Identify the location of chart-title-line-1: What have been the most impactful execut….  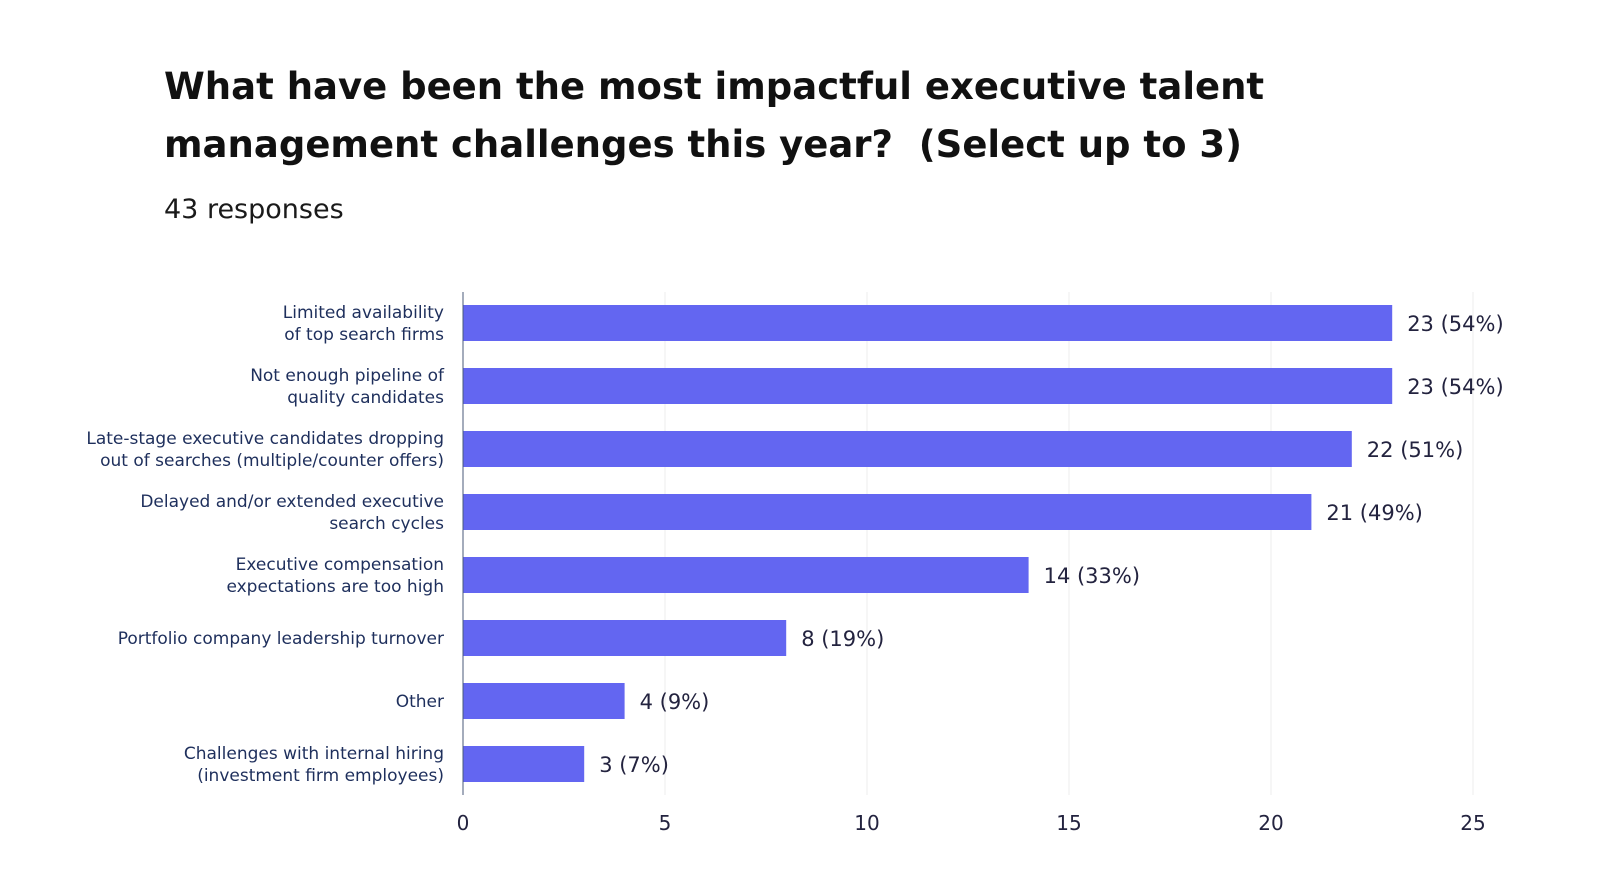
(714, 86).